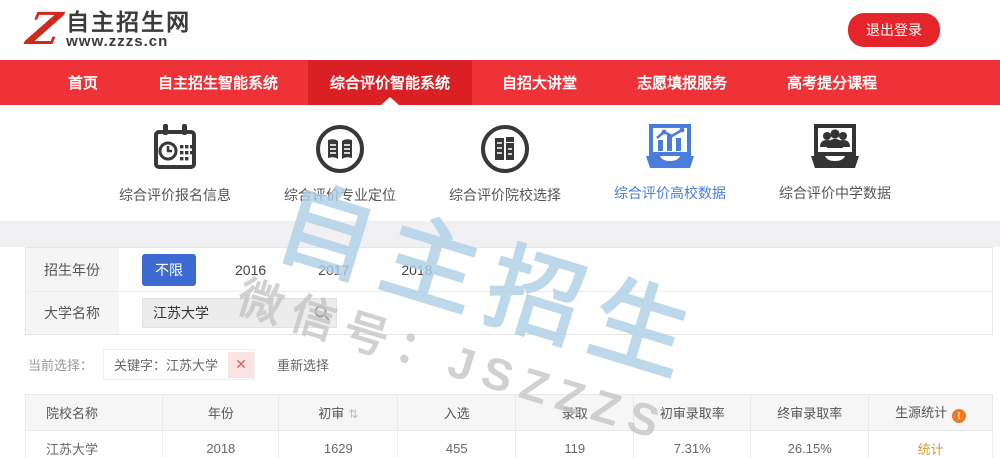 This screenshot has width=1000, height=458. What do you see at coordinates (166, 365) in the screenshot?
I see `keyword-tag-text: 关键字：江苏大学` at bounding box center [166, 365].